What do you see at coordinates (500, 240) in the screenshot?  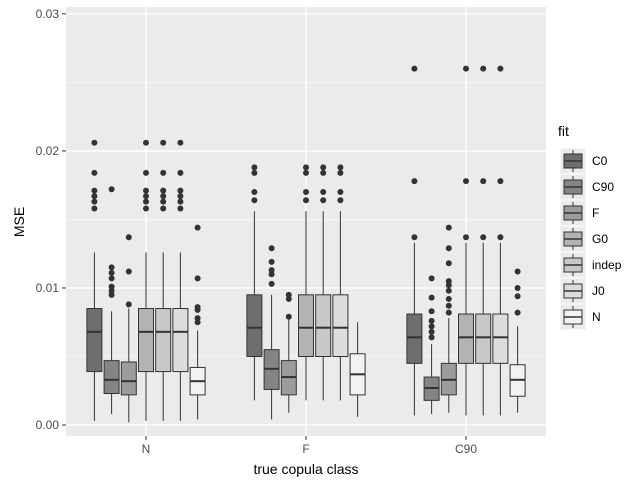 I see `box-J0-C90` at bounding box center [500, 240].